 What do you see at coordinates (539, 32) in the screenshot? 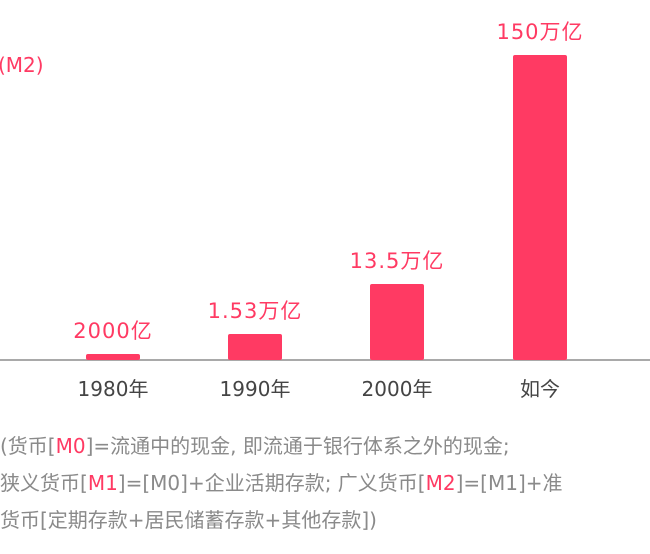
I see `value-label-3: 150万亿` at bounding box center [539, 32].